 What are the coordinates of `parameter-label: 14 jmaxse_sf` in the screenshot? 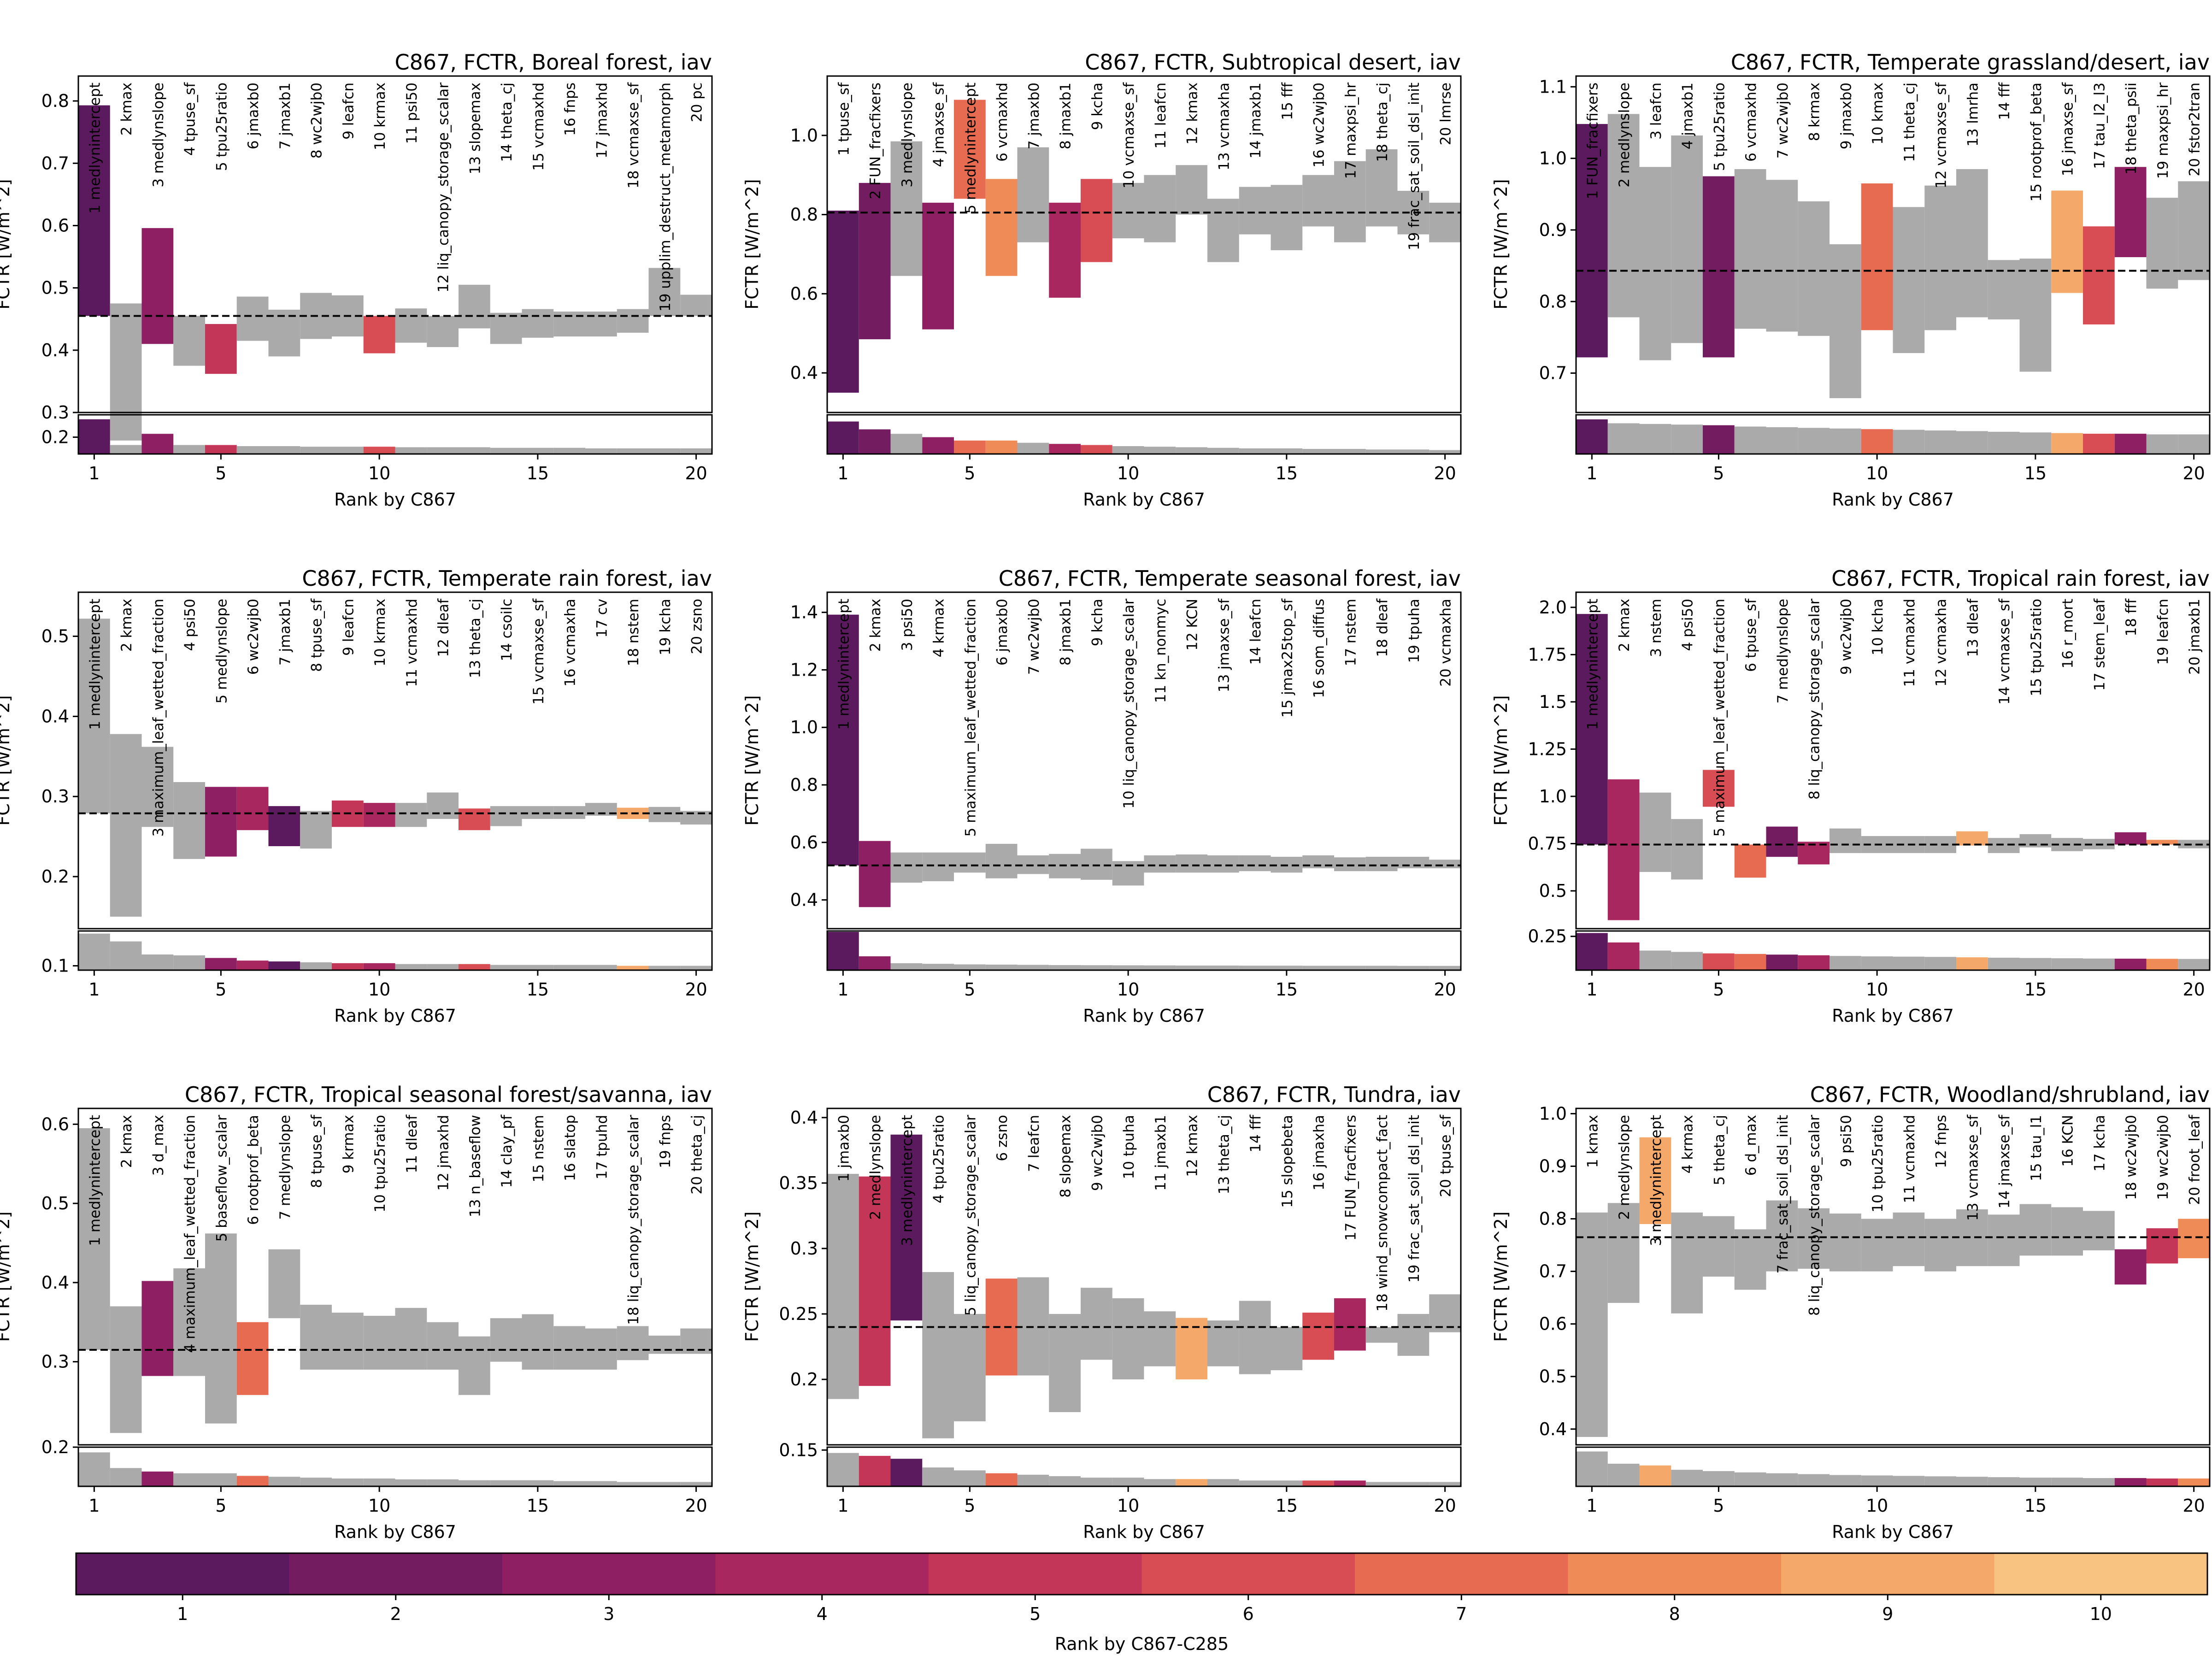 It's located at (2004, 1161).